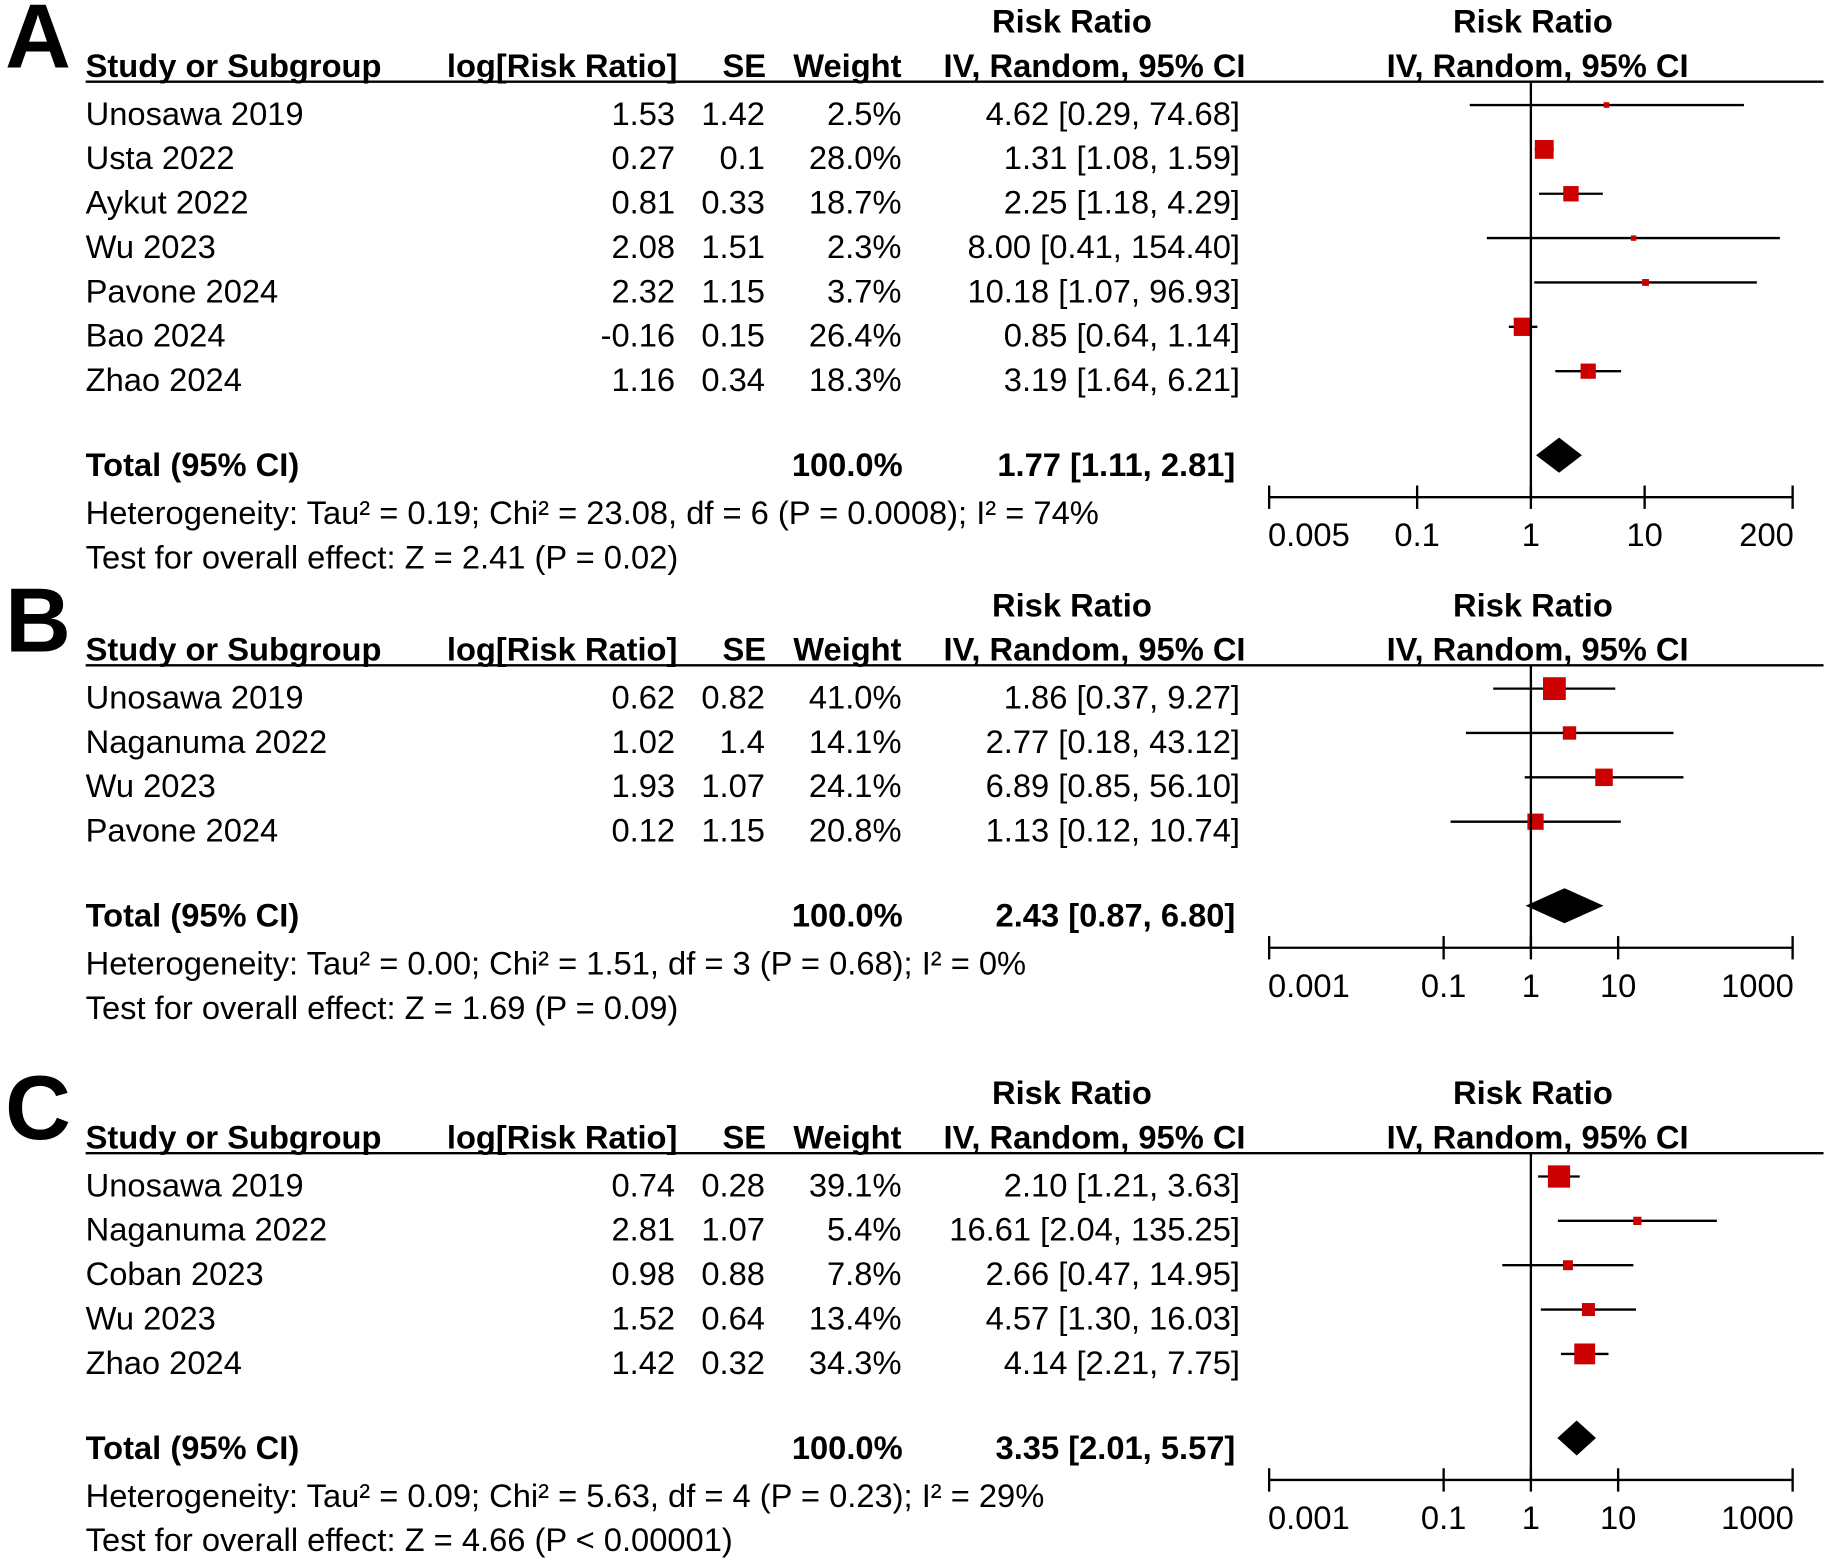  Describe the element at coordinates (1588, 371) in the screenshot. I see `panel-a-study-7-marker` at that location.